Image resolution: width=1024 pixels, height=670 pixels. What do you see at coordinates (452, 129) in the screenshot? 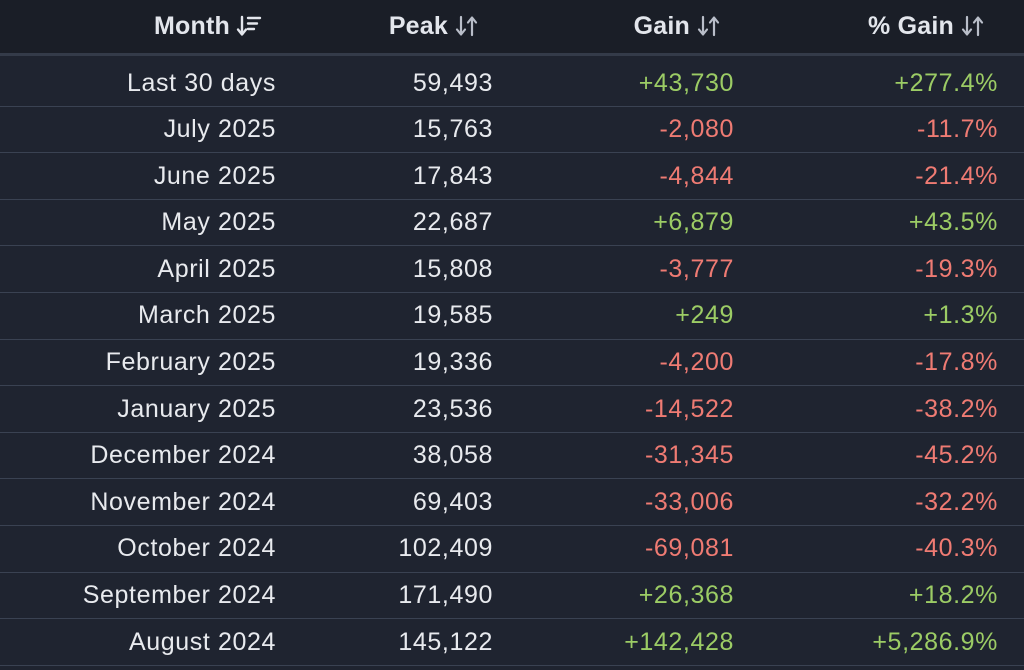
I see `cell-peak: 15,763` at bounding box center [452, 129].